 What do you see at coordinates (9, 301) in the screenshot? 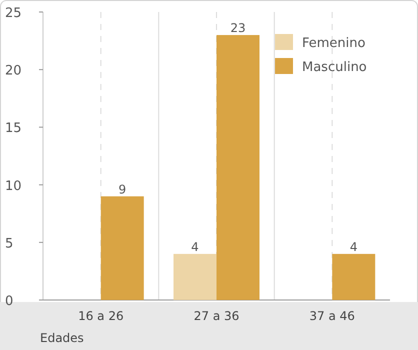
I see `y-tick-label: 0` at bounding box center [9, 301].